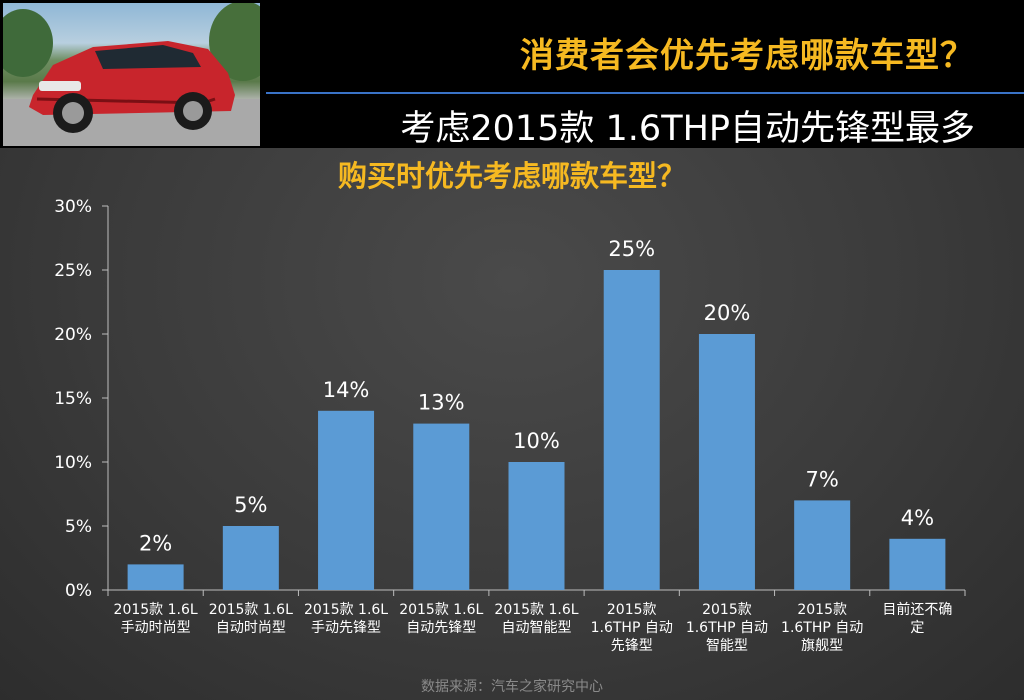  What do you see at coordinates (917, 609) in the screenshot?
I see `x-tick-label: 目前还不确` at bounding box center [917, 609].